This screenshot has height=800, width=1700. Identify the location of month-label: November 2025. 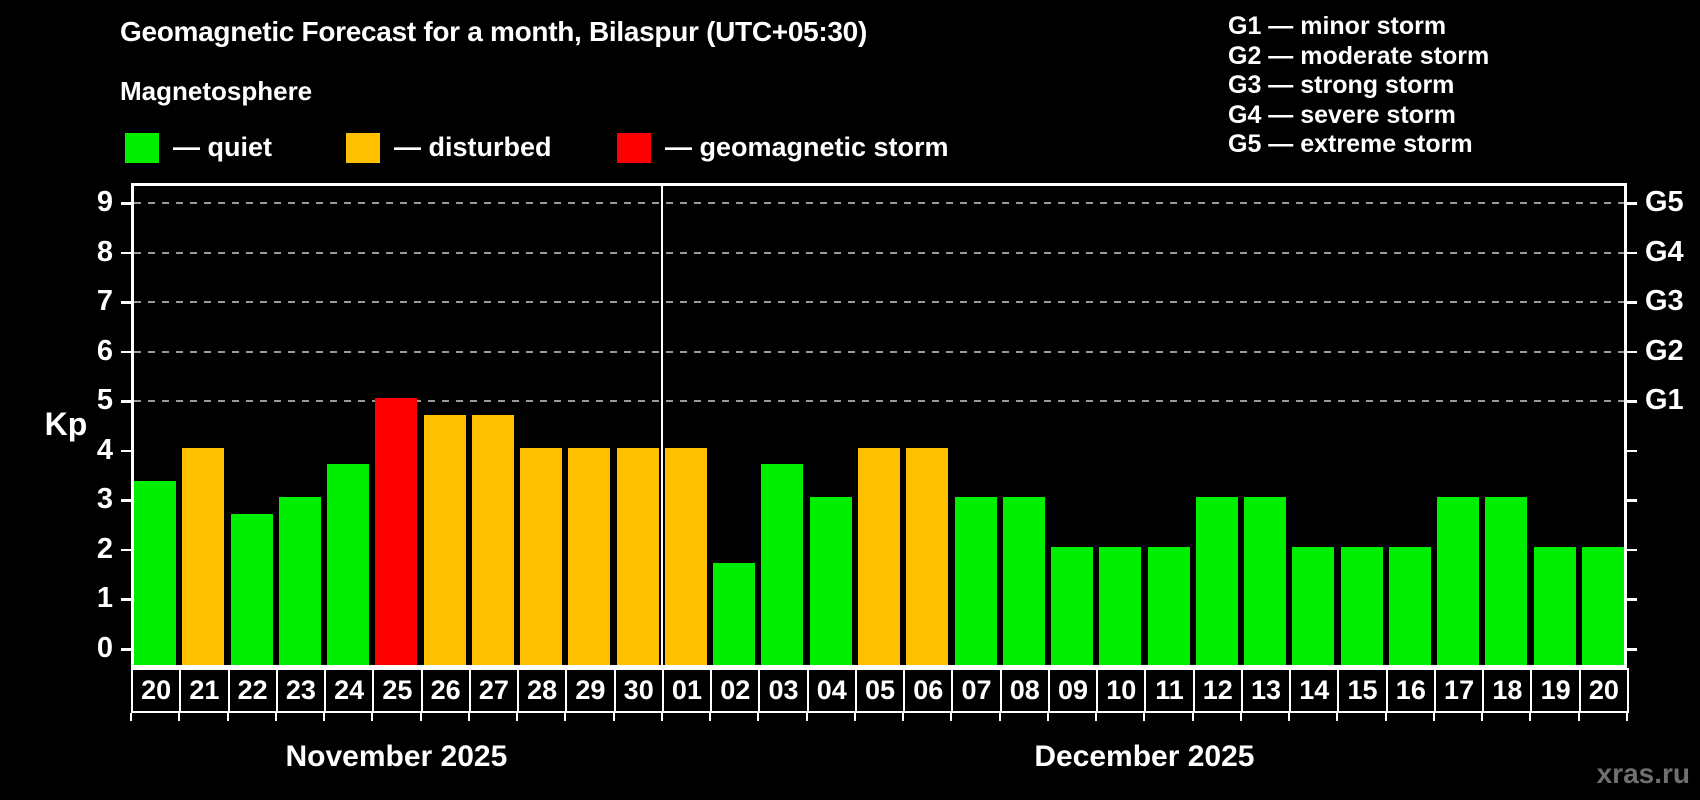
(396, 756).